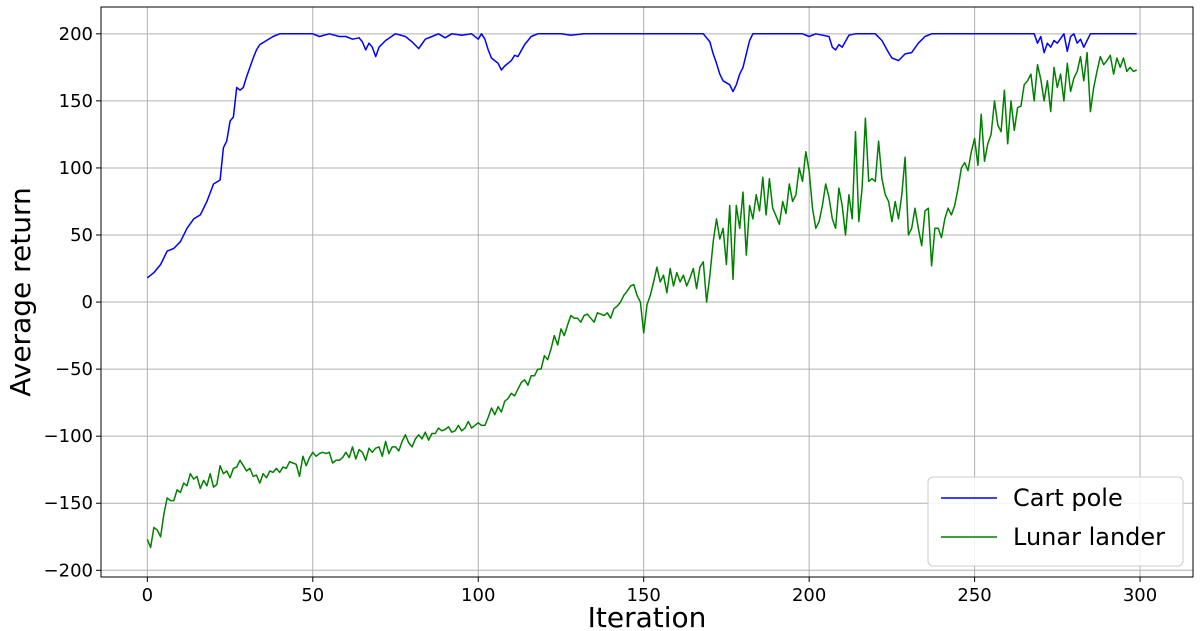 The height and width of the screenshot is (631, 1200). Describe the element at coordinates (147, 595) in the screenshot. I see `x-tick-label: 0` at that location.